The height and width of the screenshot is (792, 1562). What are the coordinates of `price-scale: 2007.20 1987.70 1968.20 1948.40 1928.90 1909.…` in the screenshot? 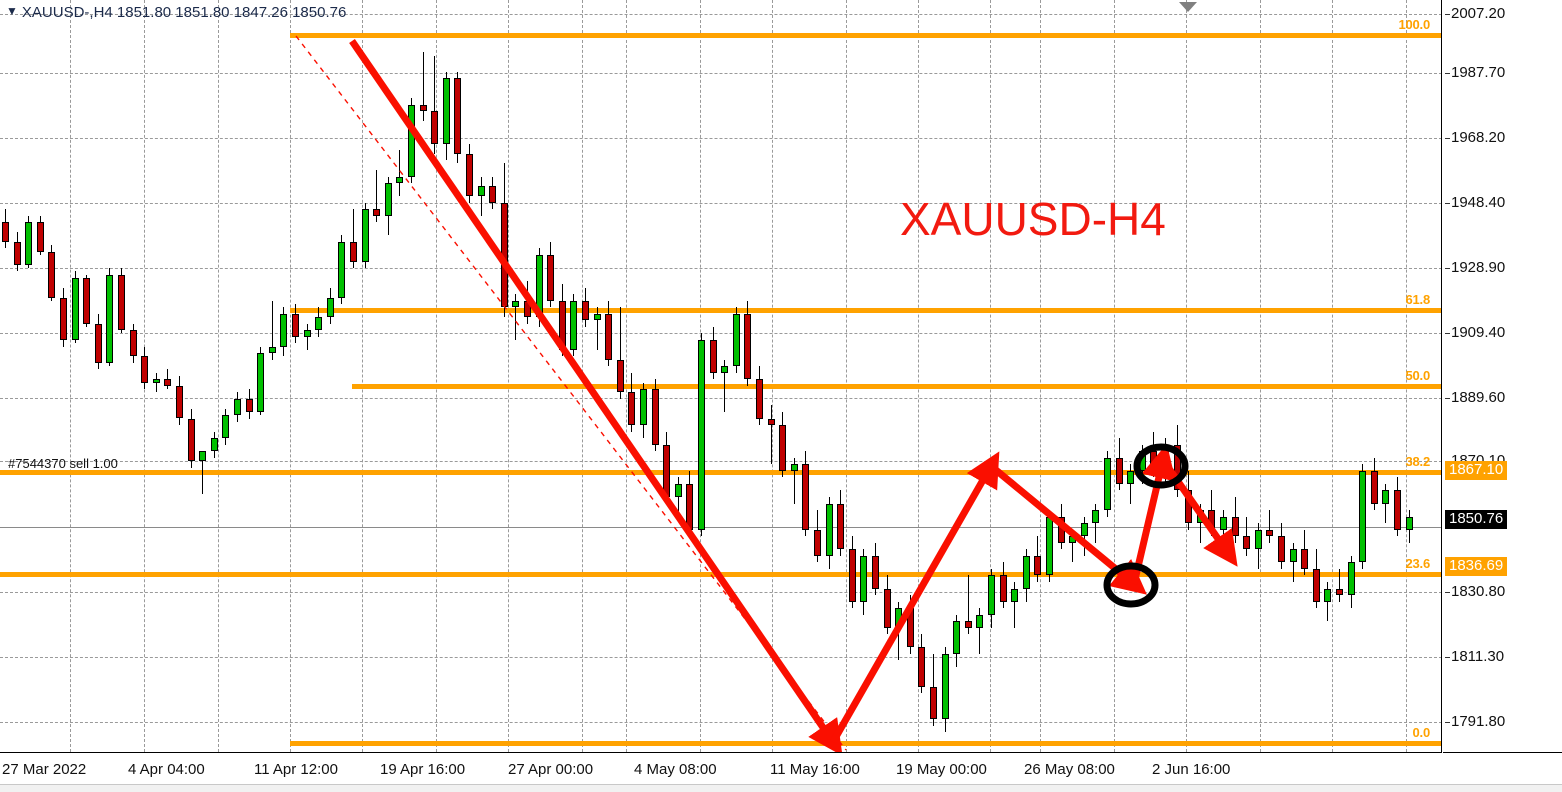 It's located at (1502, 376).